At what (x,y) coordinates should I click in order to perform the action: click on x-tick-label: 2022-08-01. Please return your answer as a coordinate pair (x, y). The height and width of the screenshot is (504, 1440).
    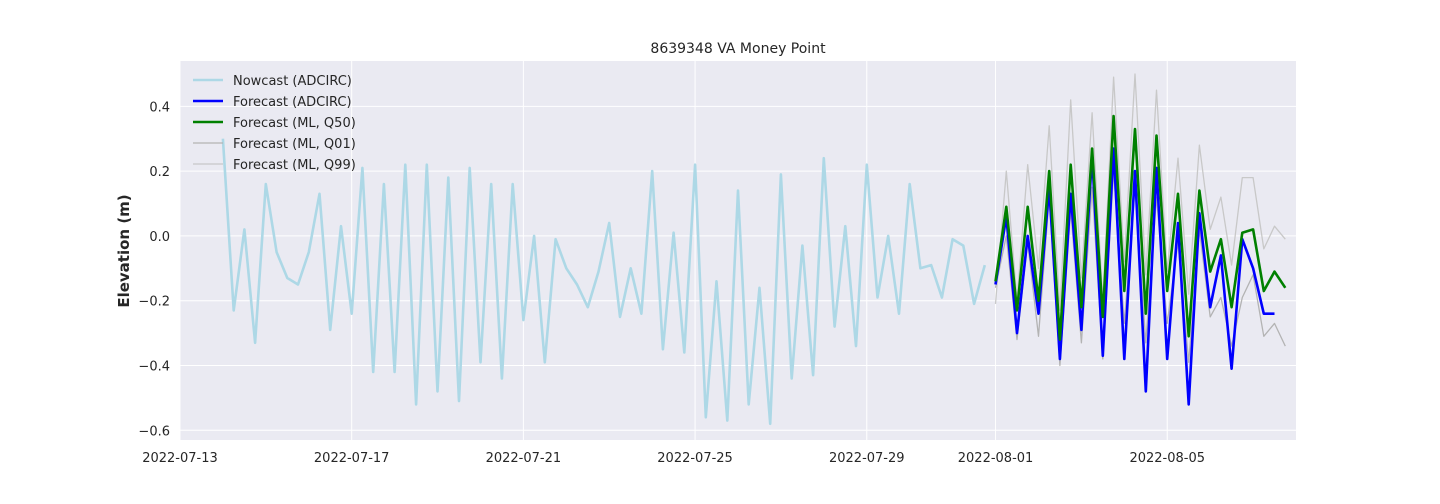
    Looking at the image, I should click on (996, 458).